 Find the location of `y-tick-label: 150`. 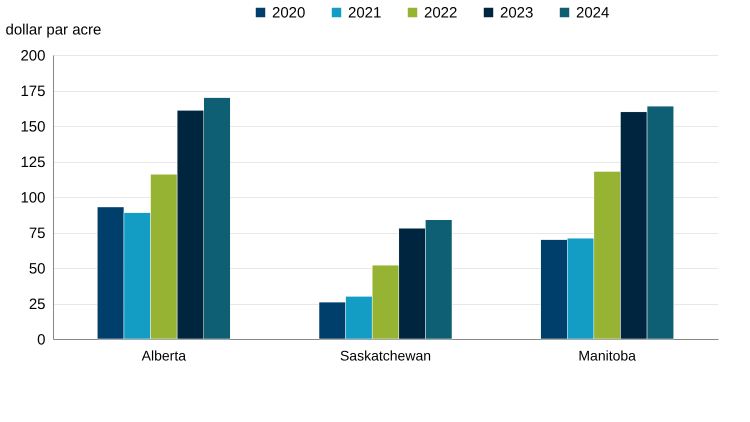

y-tick-label: 150 is located at coordinates (33, 127).